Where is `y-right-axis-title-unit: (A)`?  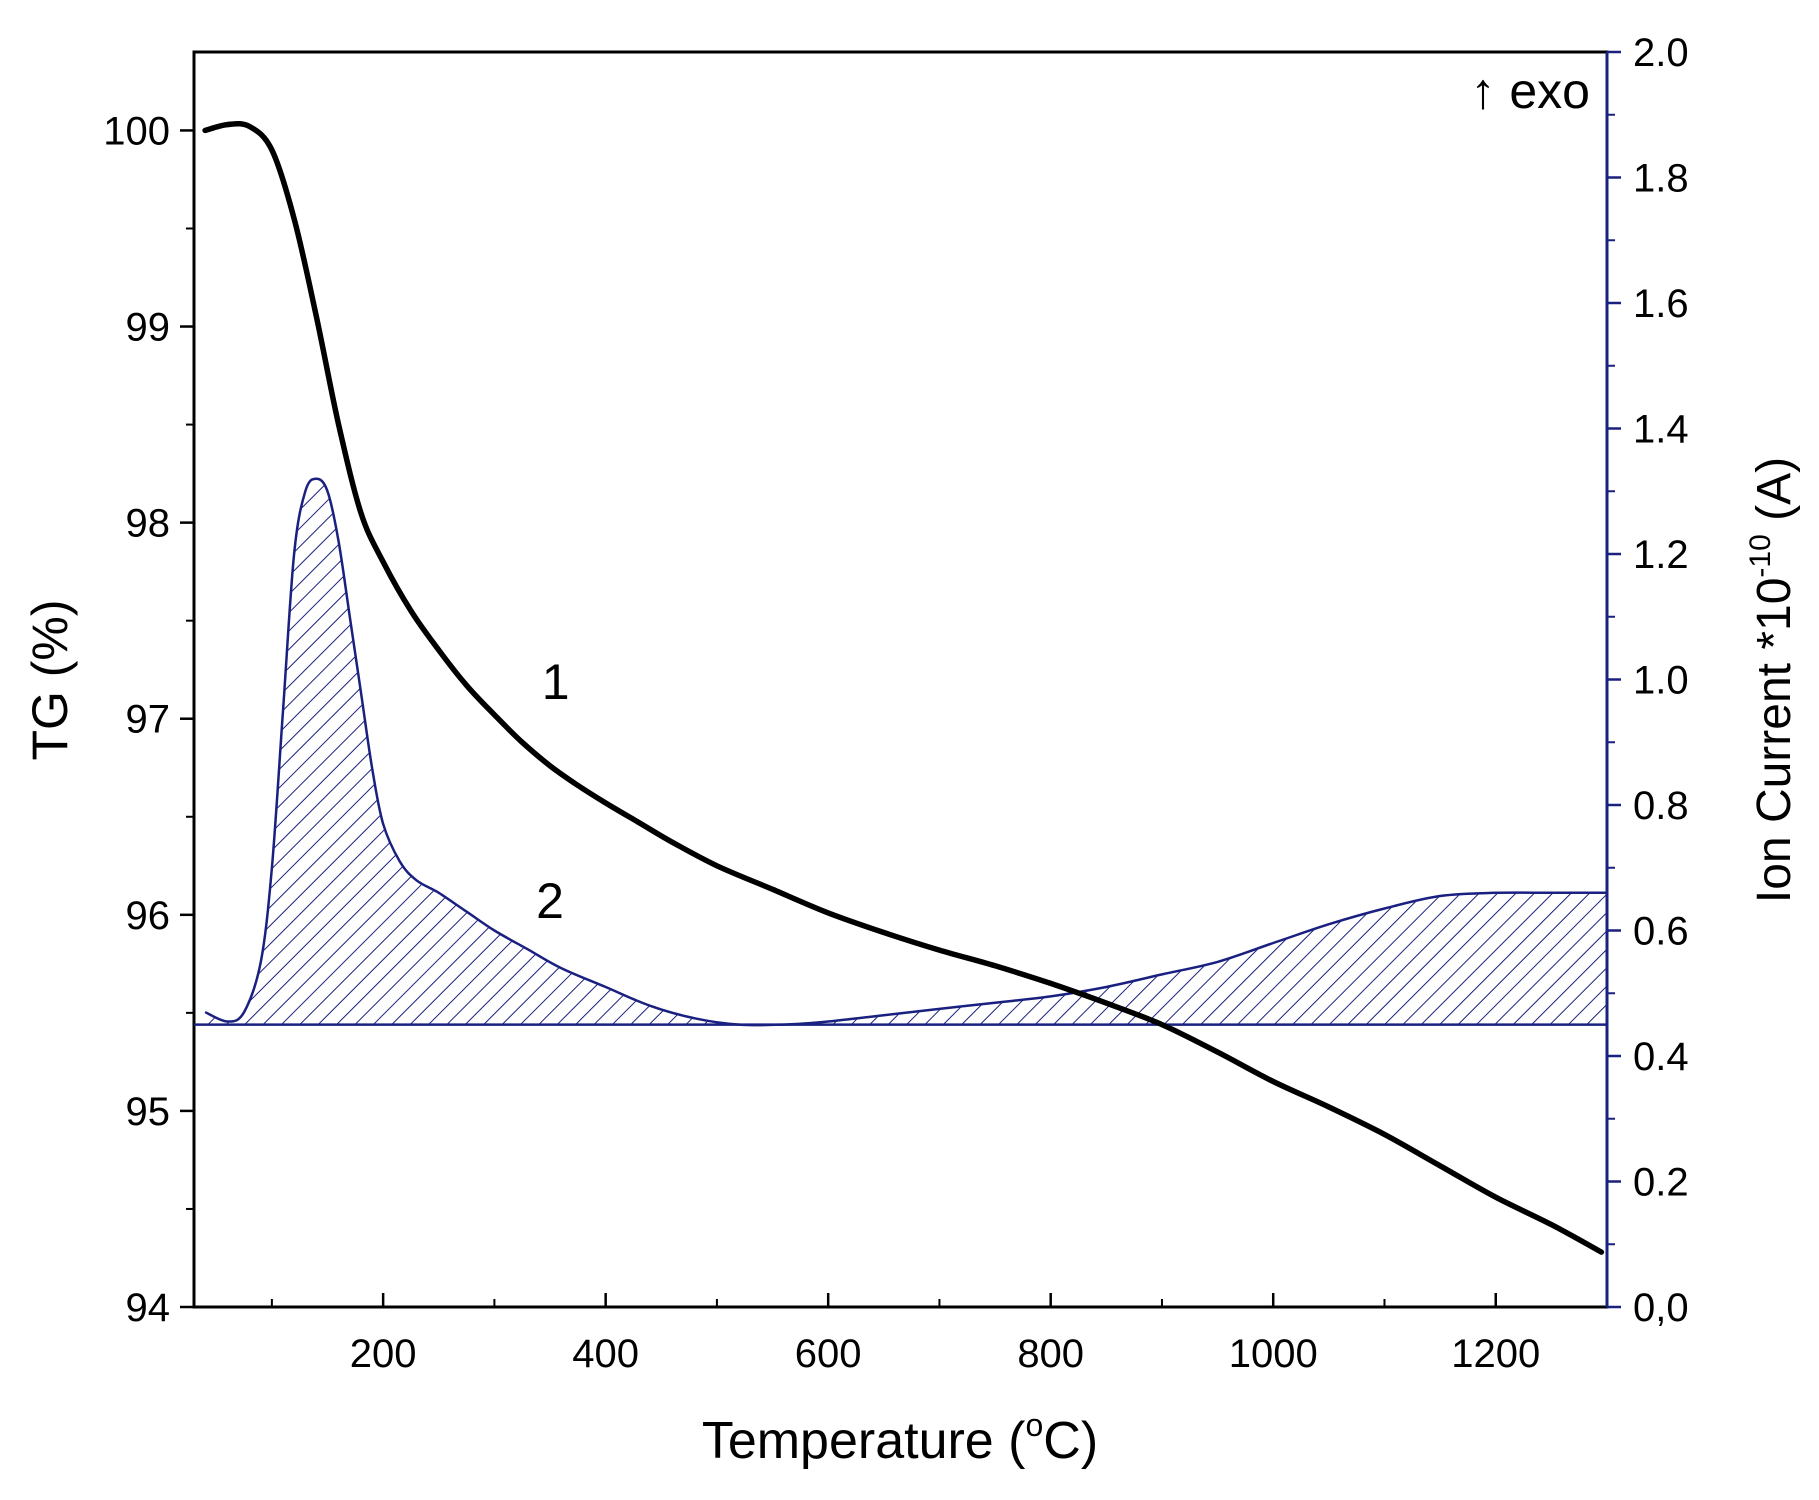 y-right-axis-title-unit: (A) is located at coordinates (1774, 495).